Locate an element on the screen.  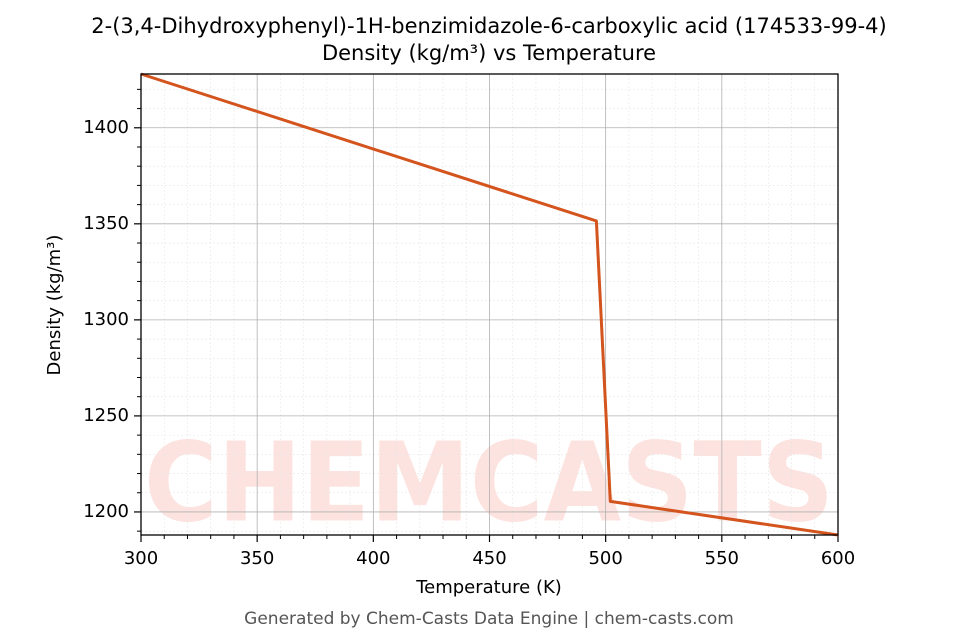
x-axis-label: Temperature (K) is located at coordinates (488, 587).